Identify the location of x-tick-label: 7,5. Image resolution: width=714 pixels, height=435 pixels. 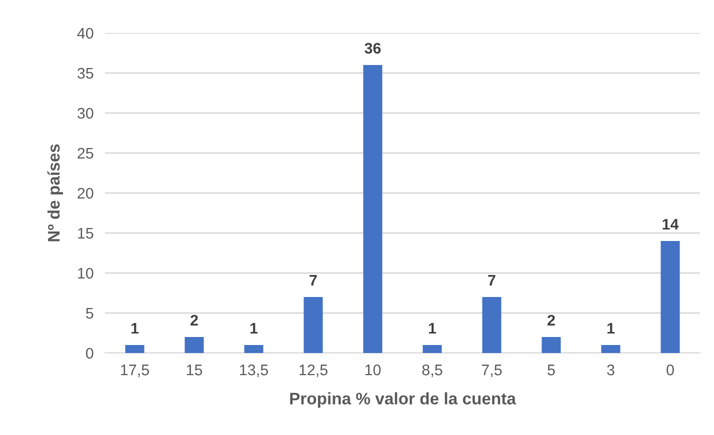
(492, 371).